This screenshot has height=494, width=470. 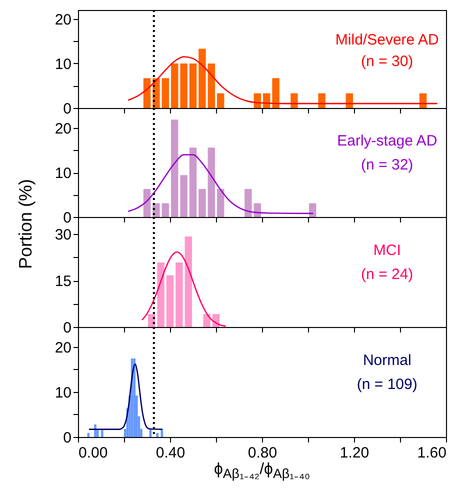 What do you see at coordinates (171, 453) in the screenshot?
I see `x-tick-label: 0.40` at bounding box center [171, 453].